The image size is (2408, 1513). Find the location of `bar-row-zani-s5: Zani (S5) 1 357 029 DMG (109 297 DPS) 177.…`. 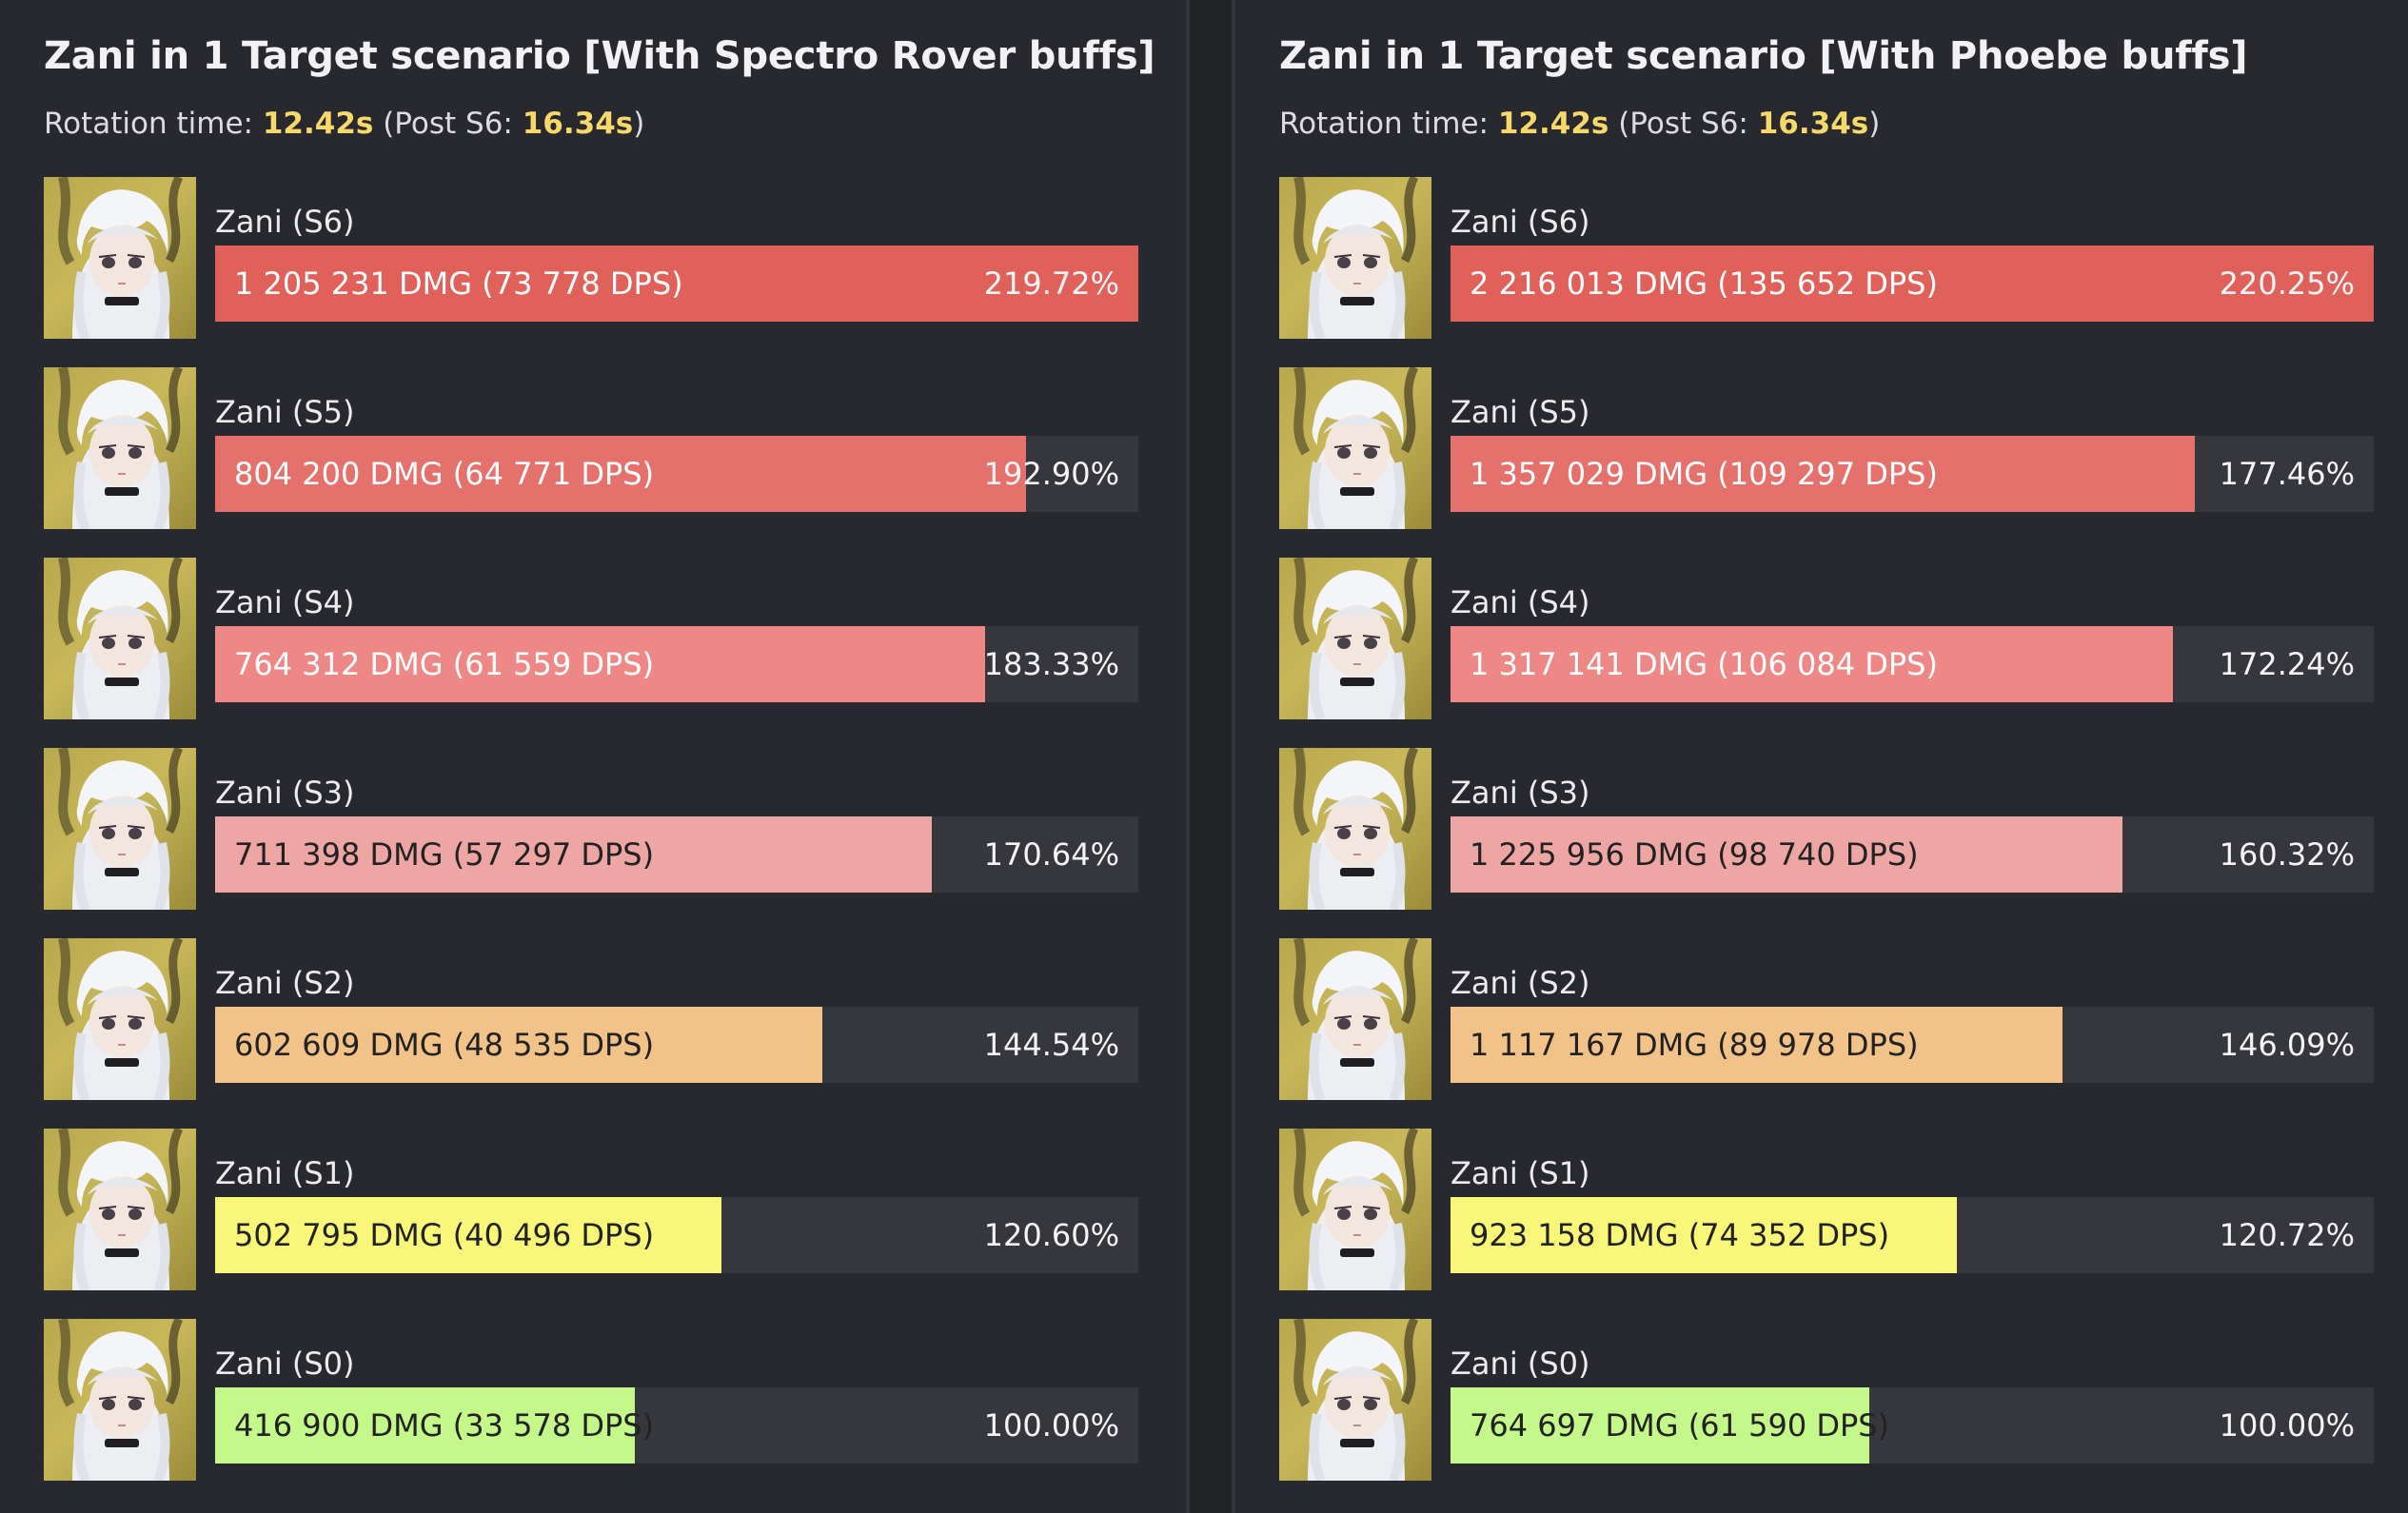

bar-row-zani-s5: Zani (S5) 1 357 029 DMG (109 297 DPS) 177.… is located at coordinates (1826, 448).